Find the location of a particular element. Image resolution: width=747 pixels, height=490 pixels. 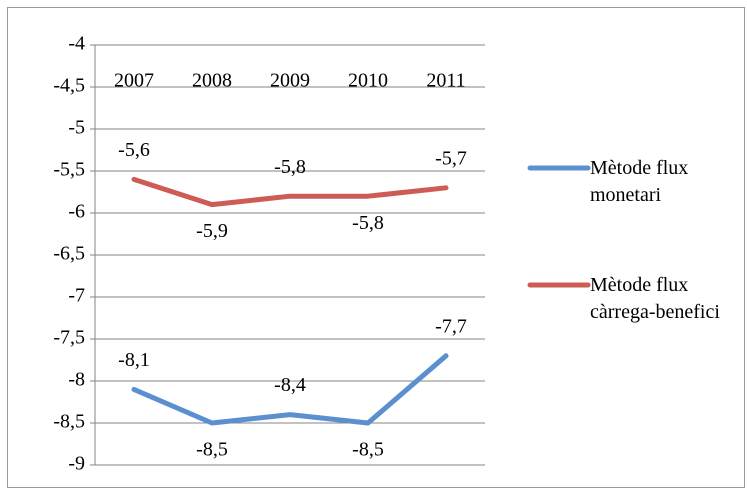

data-label: -8,1 is located at coordinates (134, 360).